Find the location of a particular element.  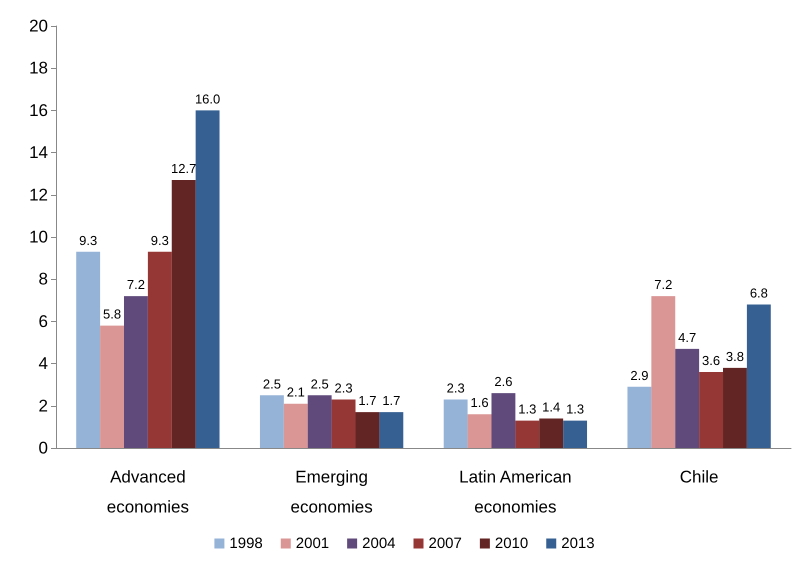

legend-label: 2010 is located at coordinates (511, 543).